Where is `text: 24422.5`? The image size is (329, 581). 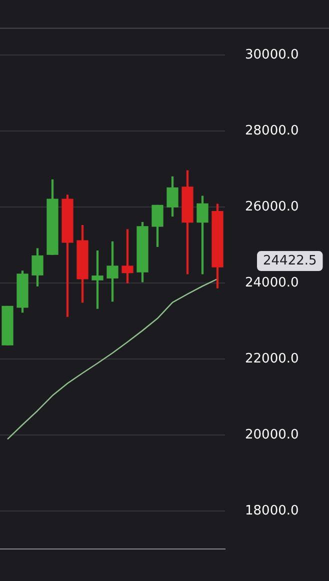 text: 24422.5 is located at coordinates (290, 260).